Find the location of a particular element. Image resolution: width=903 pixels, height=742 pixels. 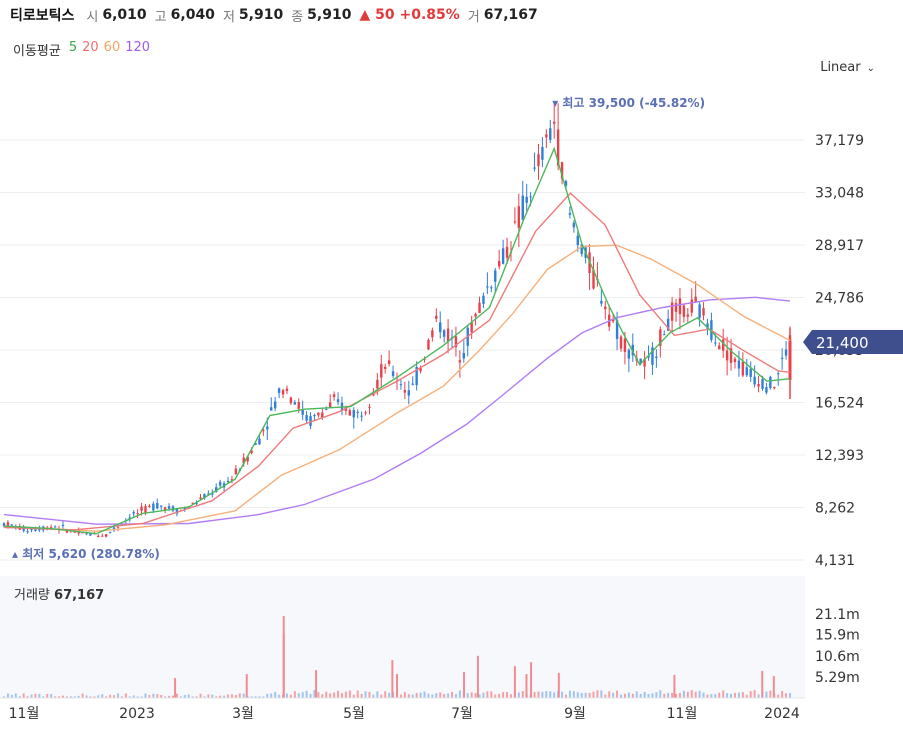

ma5-label: 5 is located at coordinates (73, 47).